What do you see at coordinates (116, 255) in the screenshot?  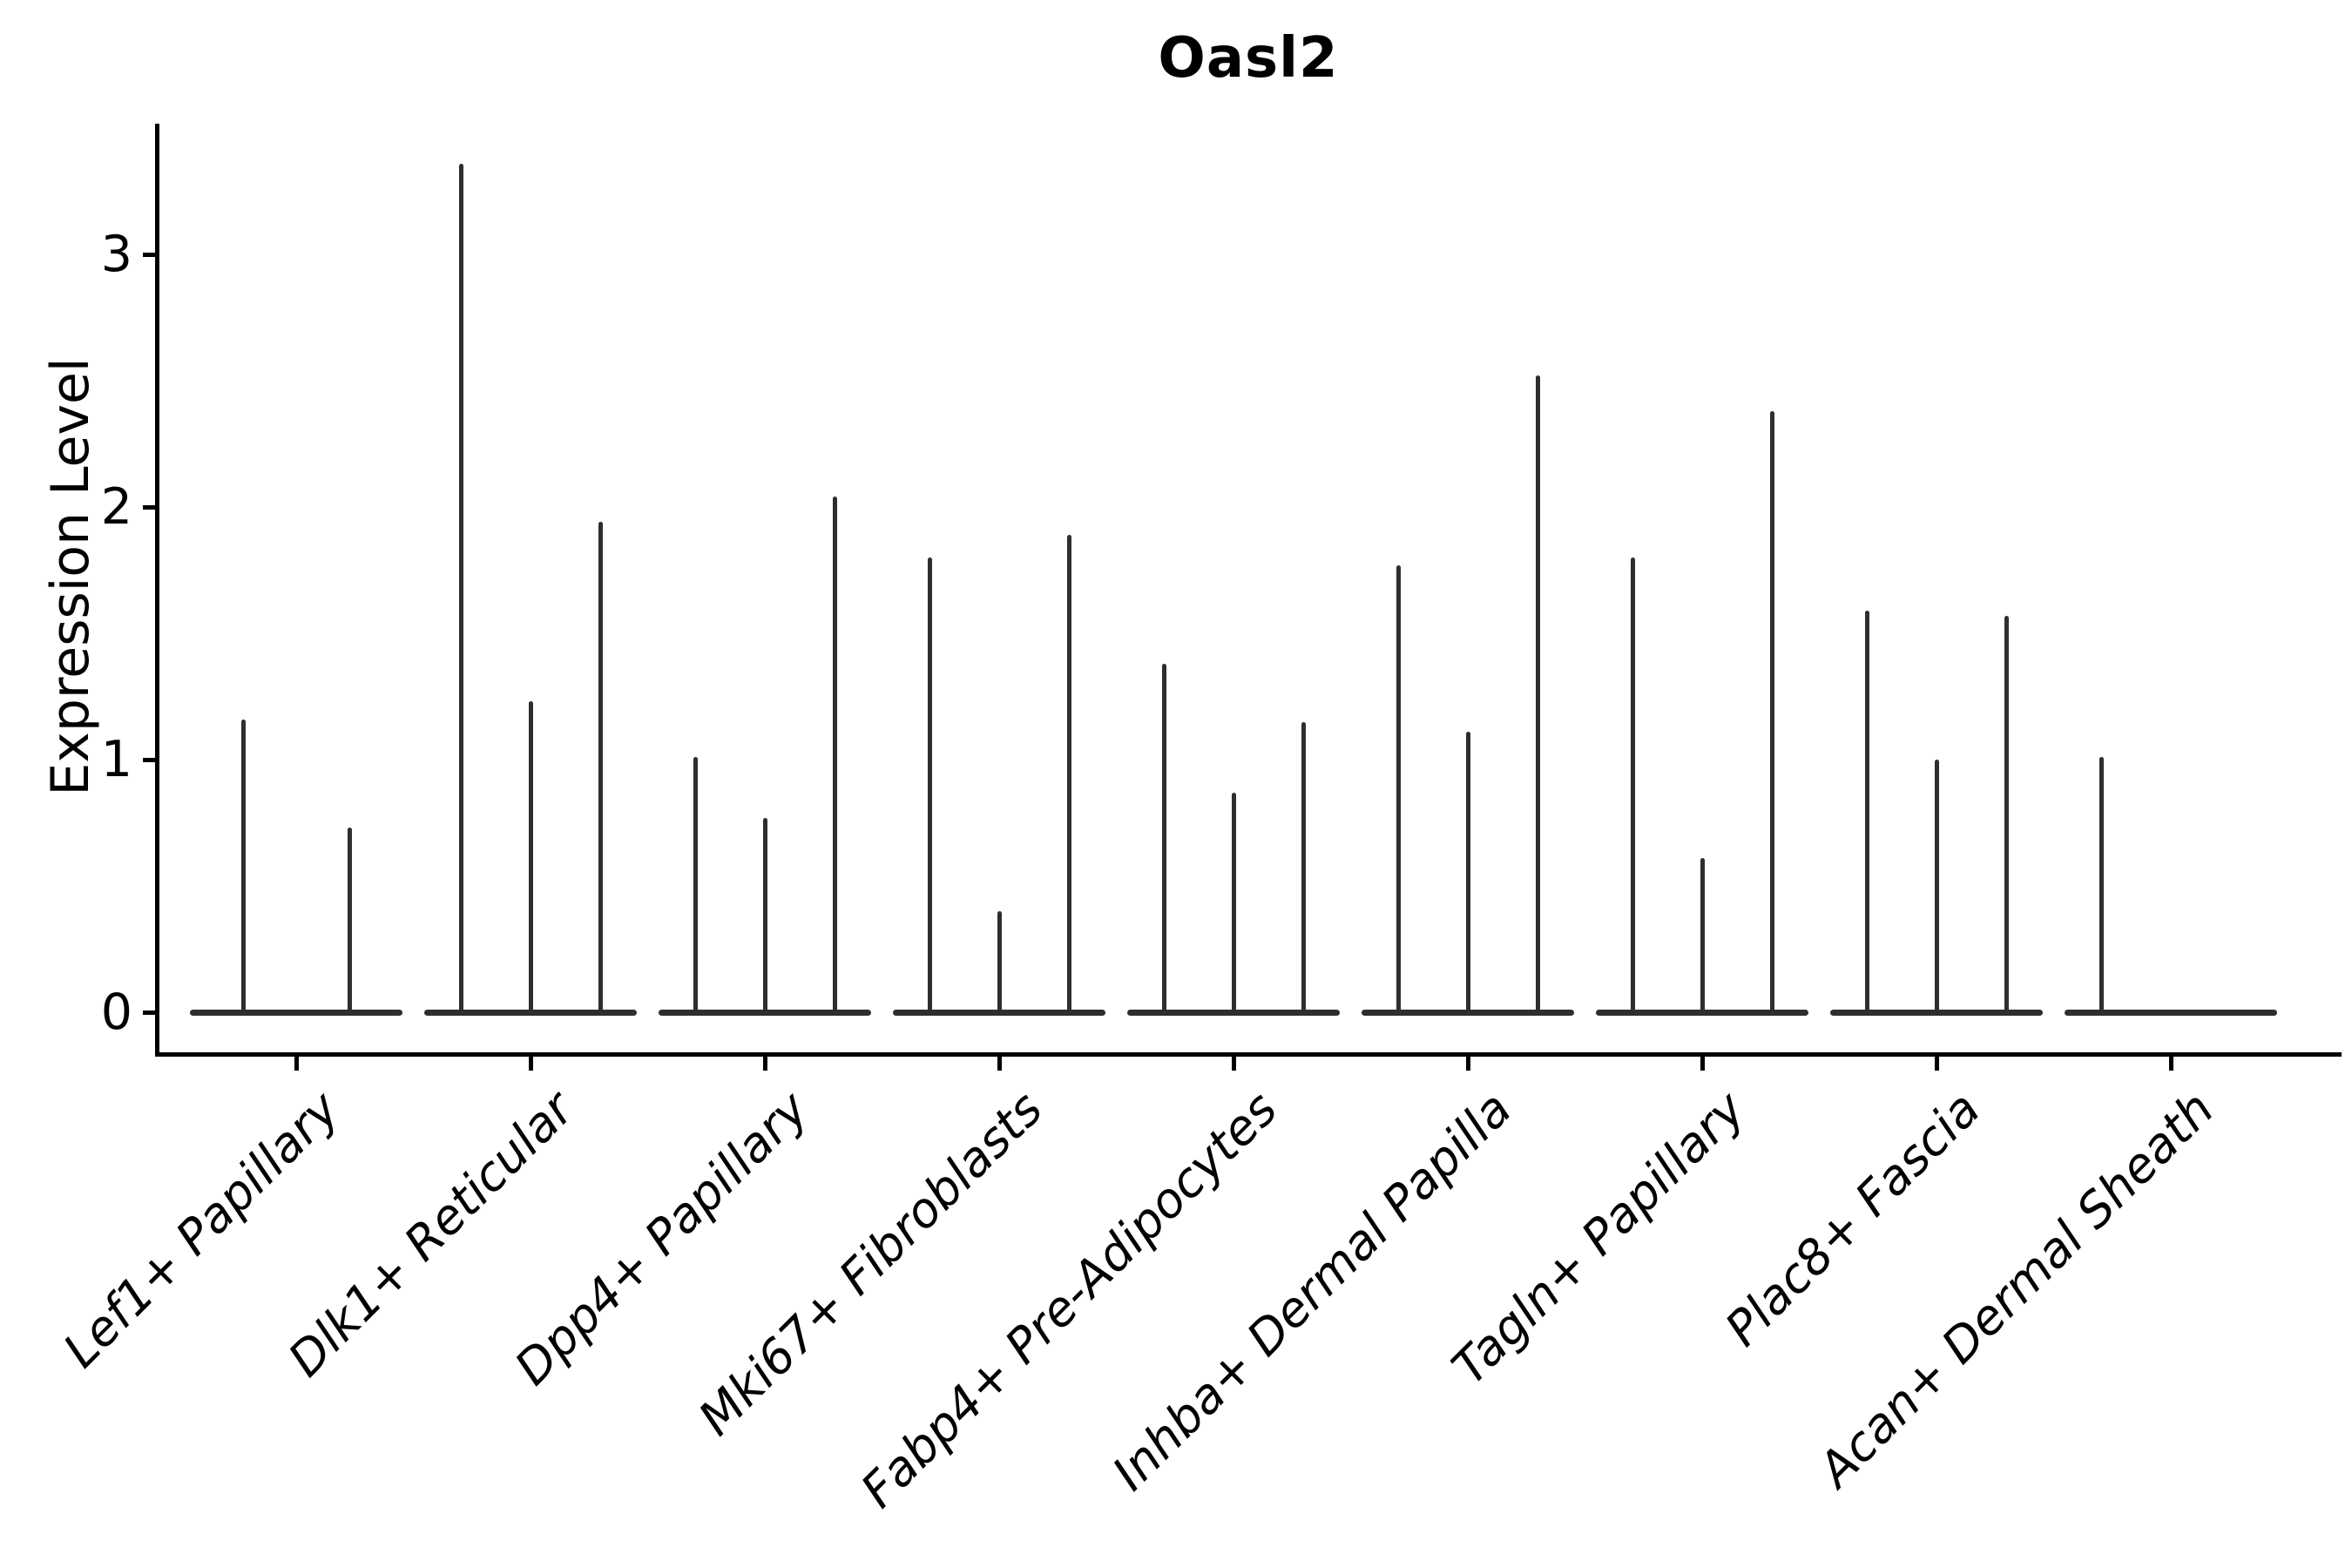 I see `y-tick-label: 3` at bounding box center [116, 255].